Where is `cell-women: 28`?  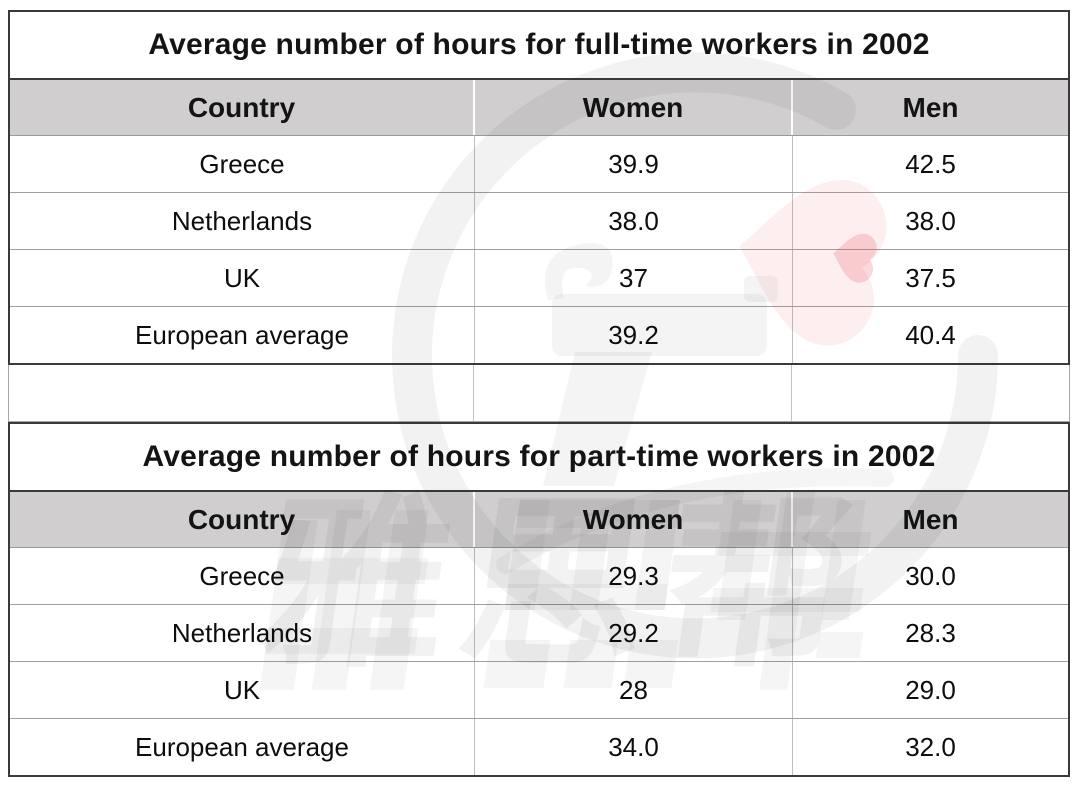 cell-women: 28 is located at coordinates (634, 690).